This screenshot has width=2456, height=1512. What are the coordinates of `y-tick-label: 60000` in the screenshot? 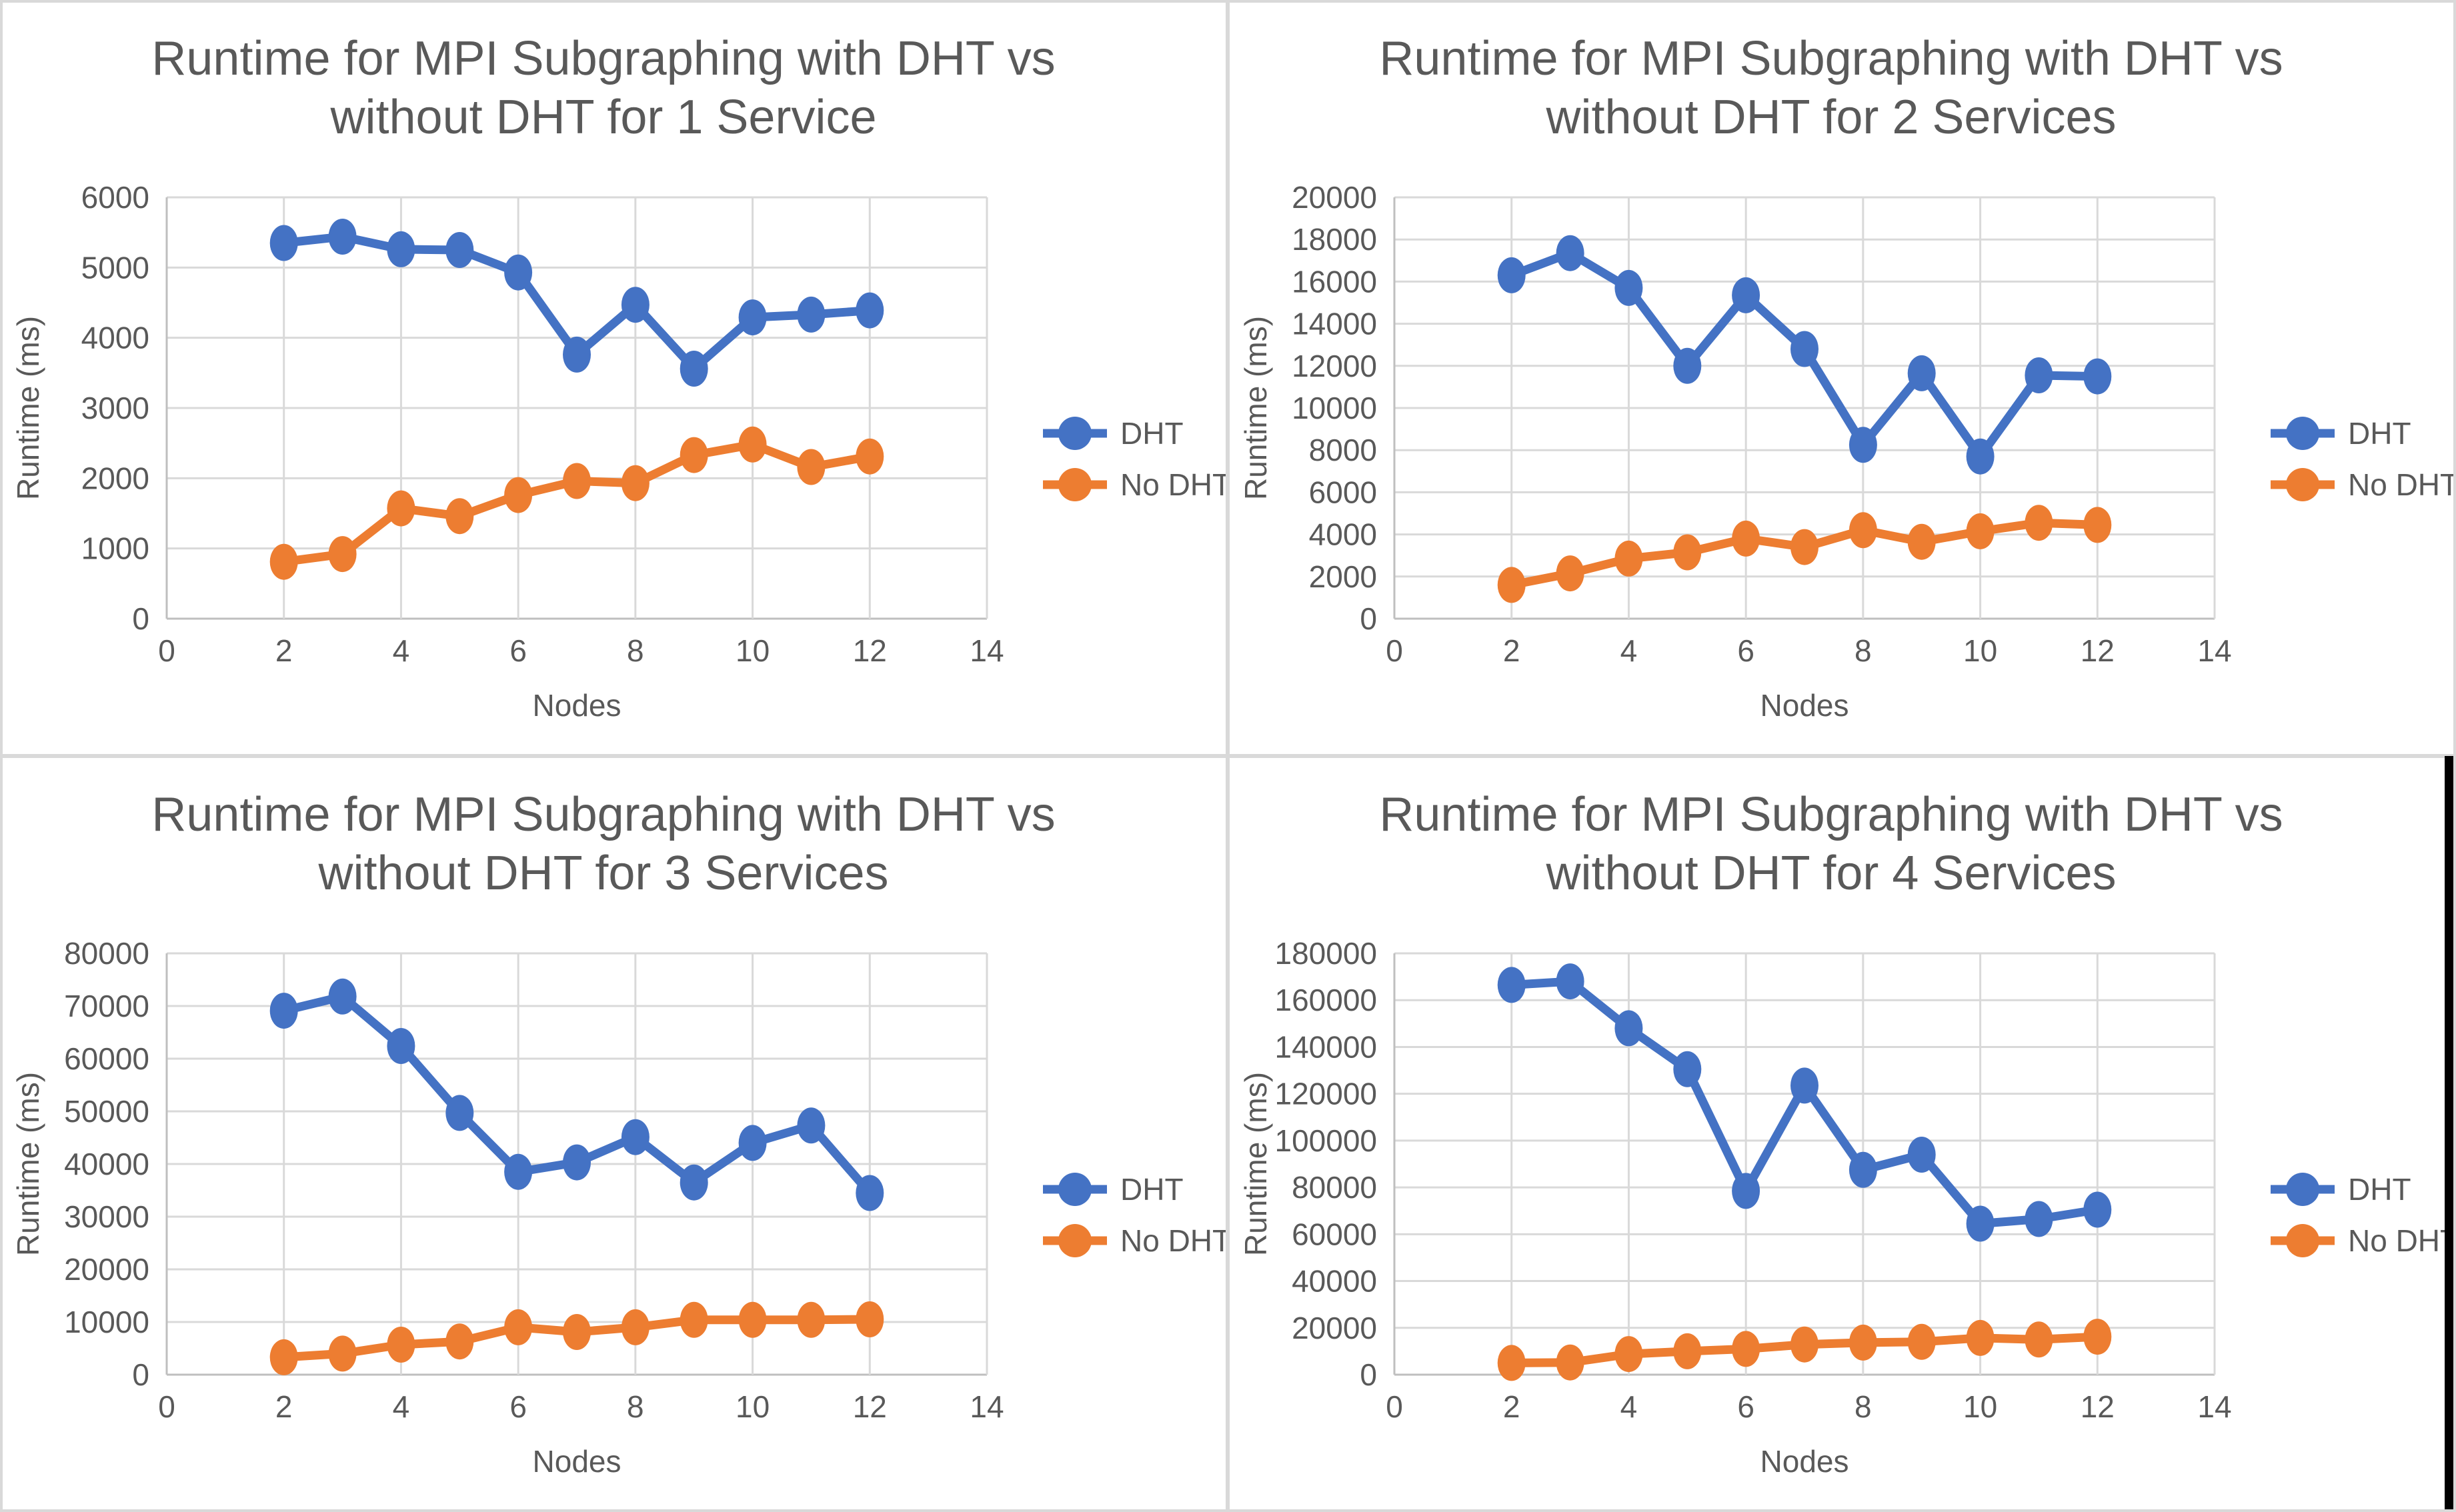 It's located at (106, 1058).